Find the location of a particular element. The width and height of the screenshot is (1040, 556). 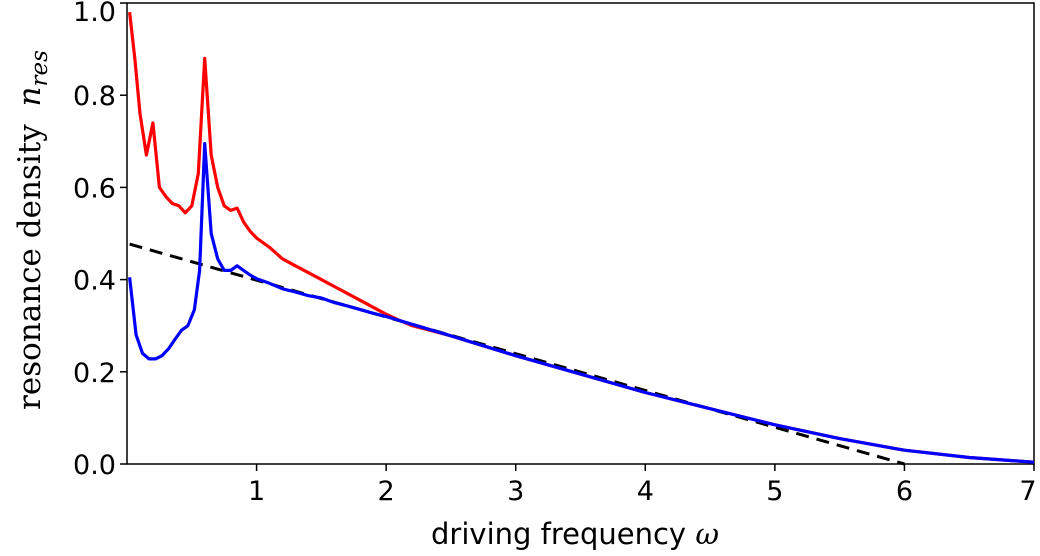

x-tick-label: 3 is located at coordinates (515, 491).